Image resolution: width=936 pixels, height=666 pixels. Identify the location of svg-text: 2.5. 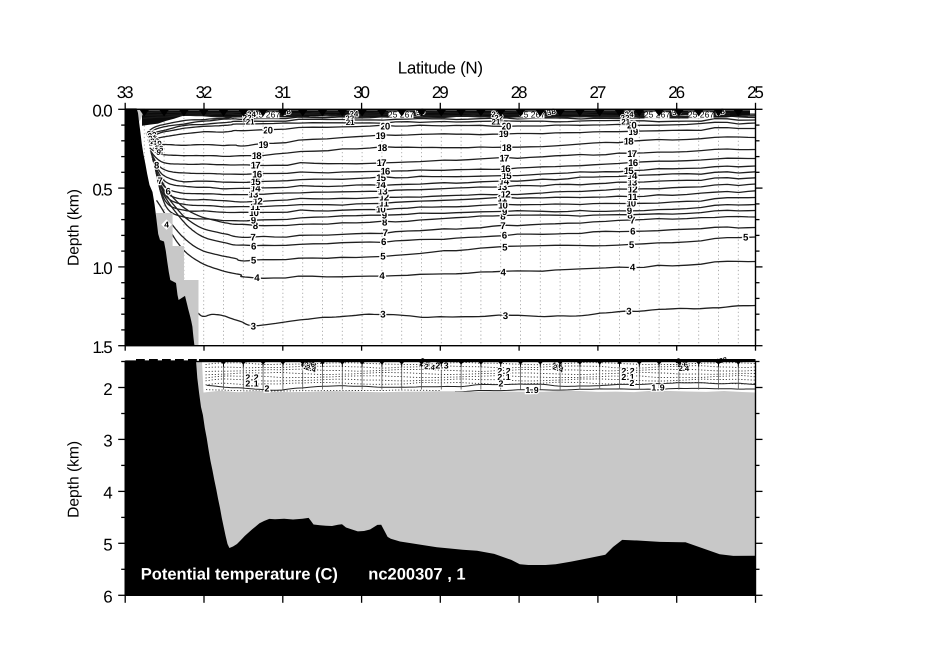
(305, 363).